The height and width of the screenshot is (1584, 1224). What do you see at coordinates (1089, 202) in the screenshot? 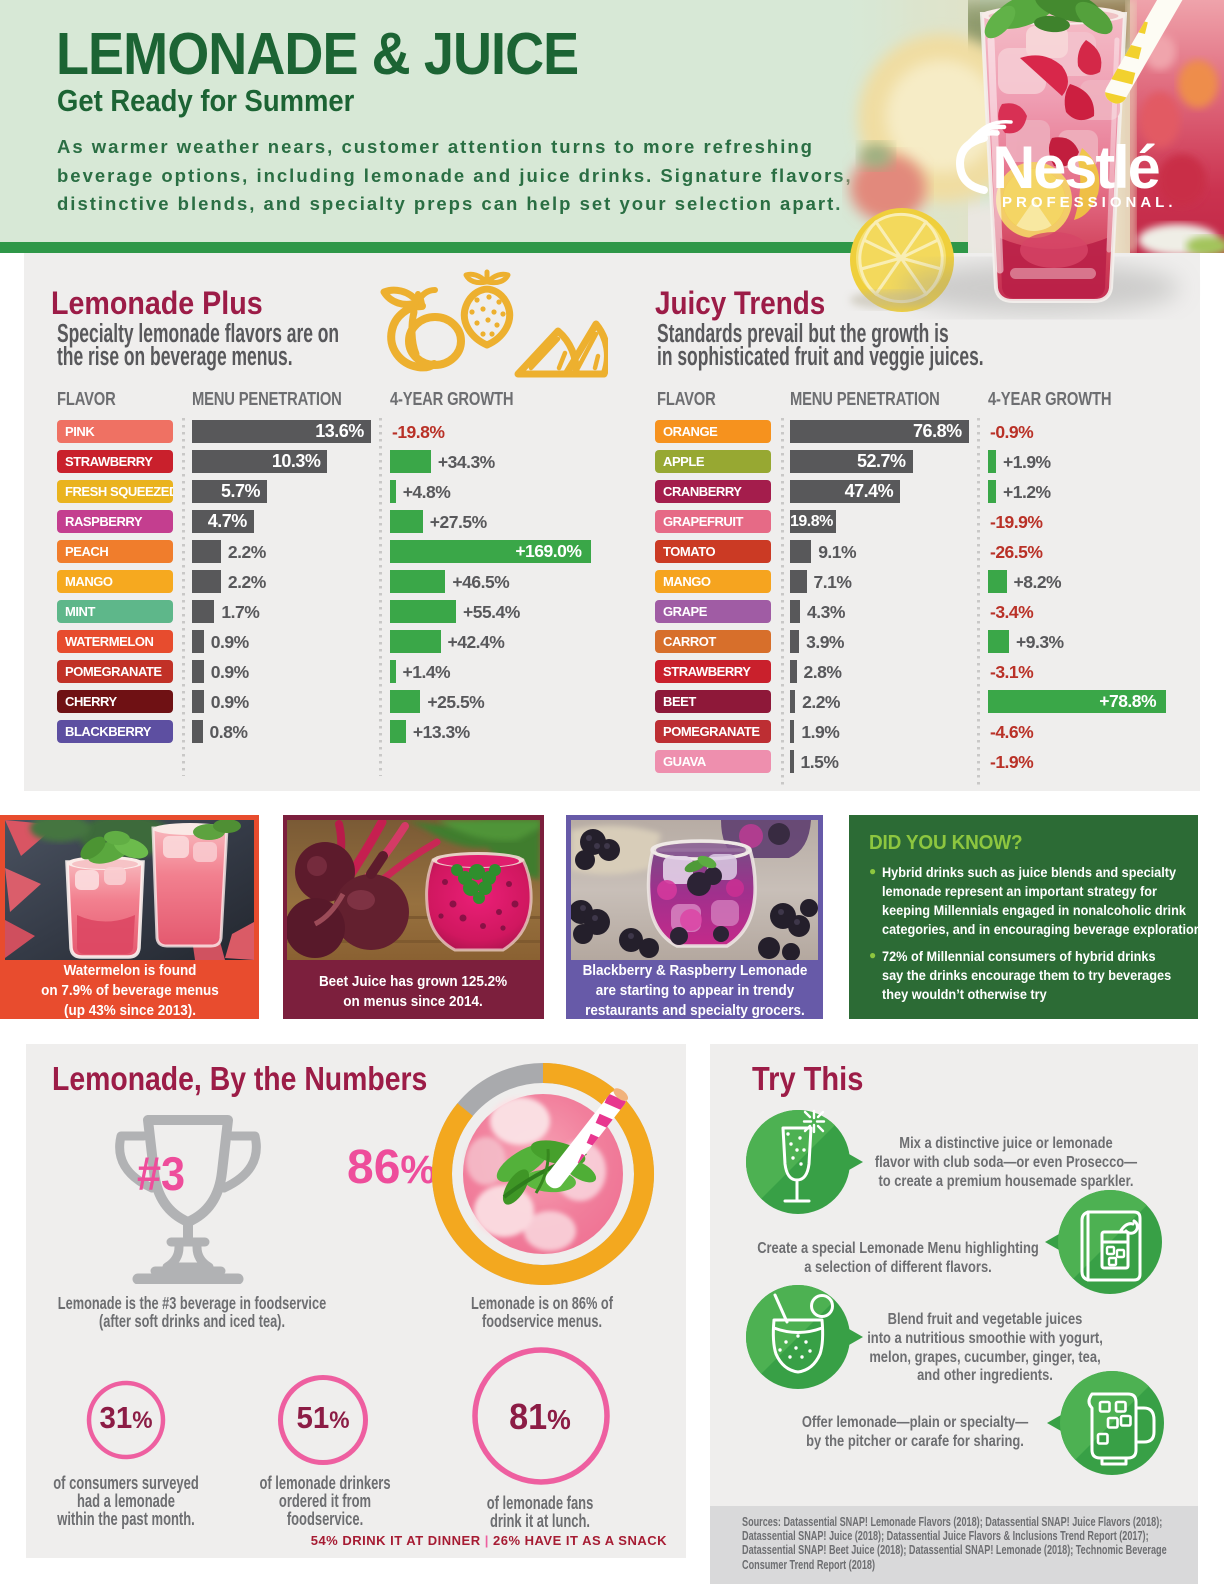
I see `svg-text: PROFESSIONAL.` at bounding box center [1089, 202].